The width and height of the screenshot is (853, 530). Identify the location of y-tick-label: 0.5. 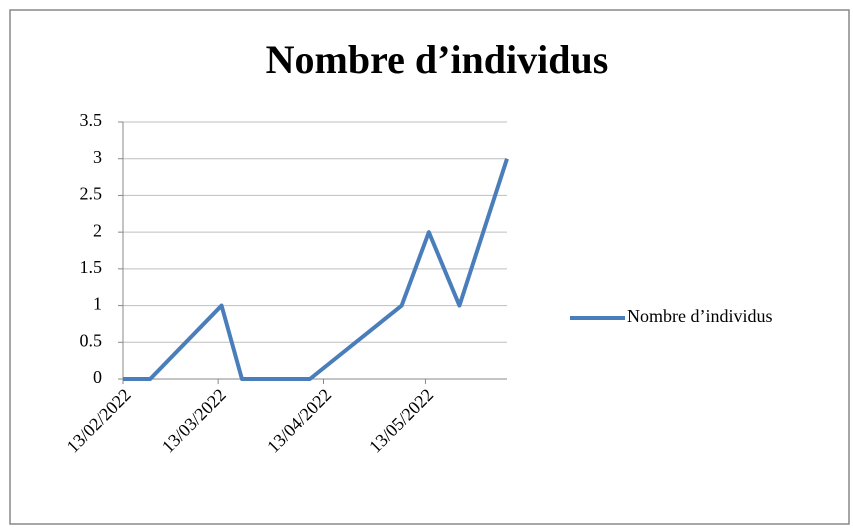
(91, 340).